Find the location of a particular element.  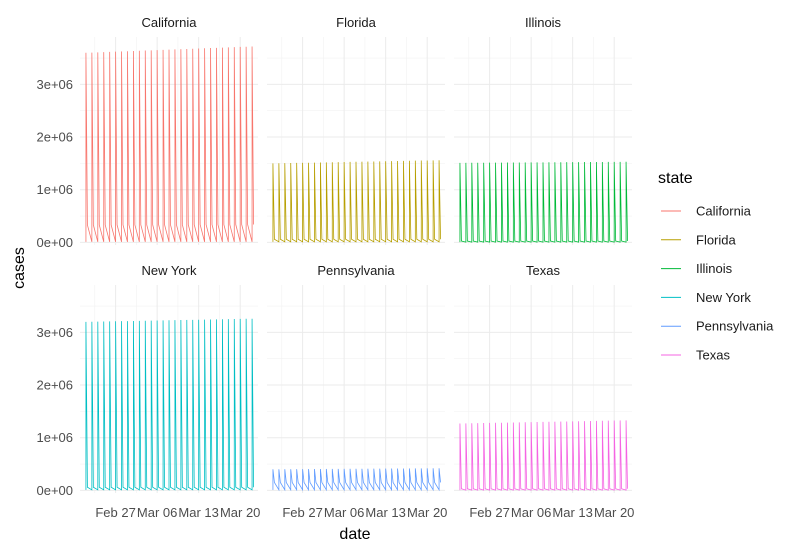

series-line-california is located at coordinates (169, 144).